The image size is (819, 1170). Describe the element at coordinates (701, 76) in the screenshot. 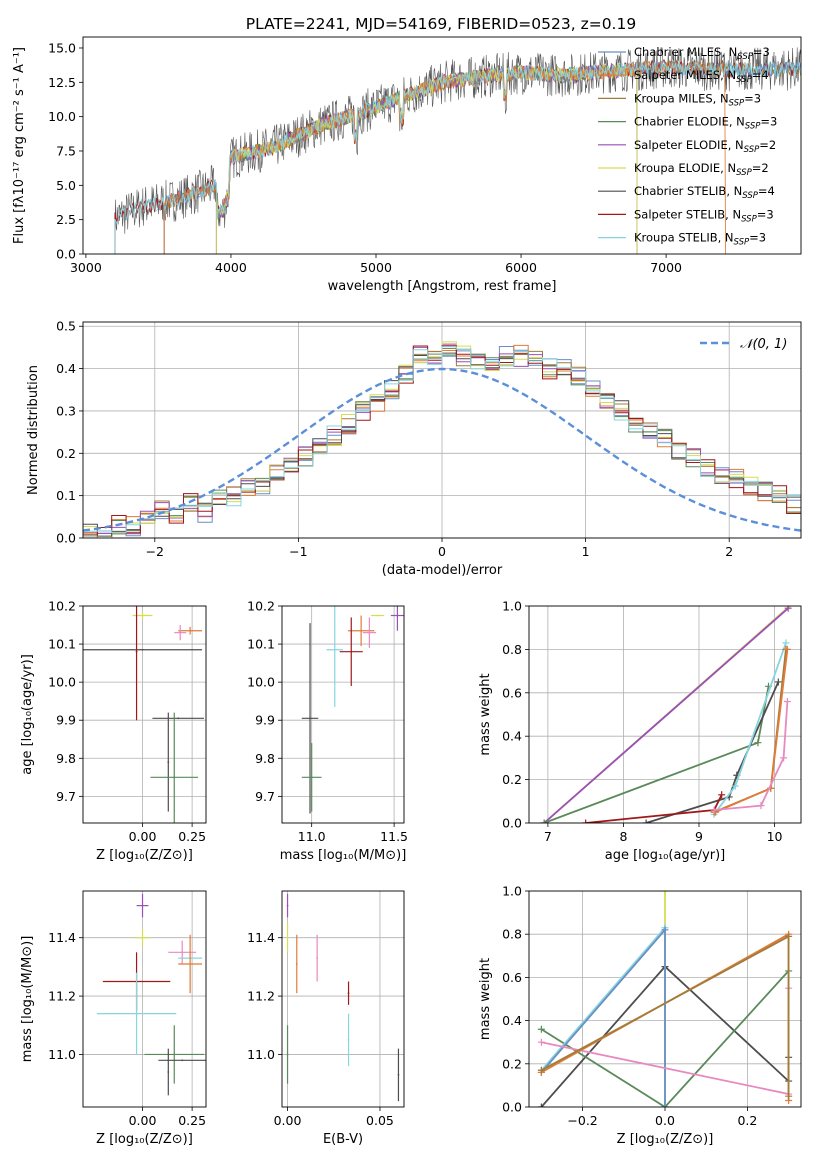

I see `legend-entry: Salpeter MILES, NSSP=4` at that location.